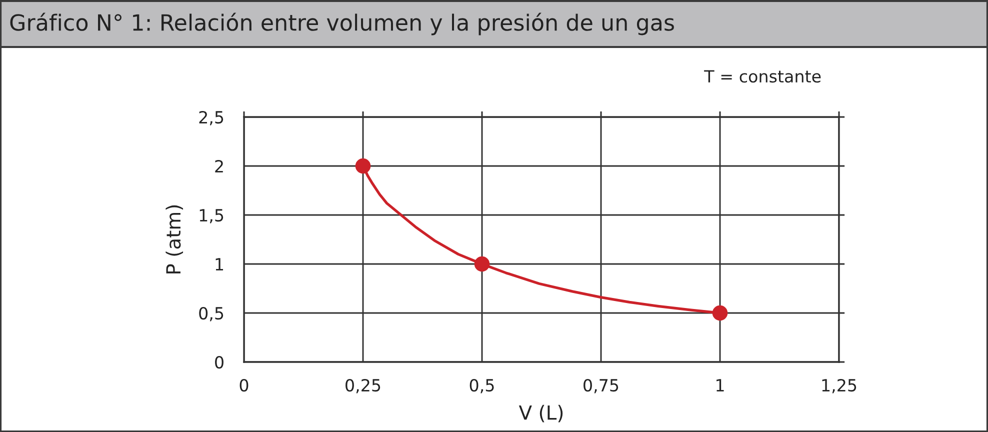  Describe the element at coordinates (211, 314) in the screenshot. I see `y-tick-label: 0,5` at that location.